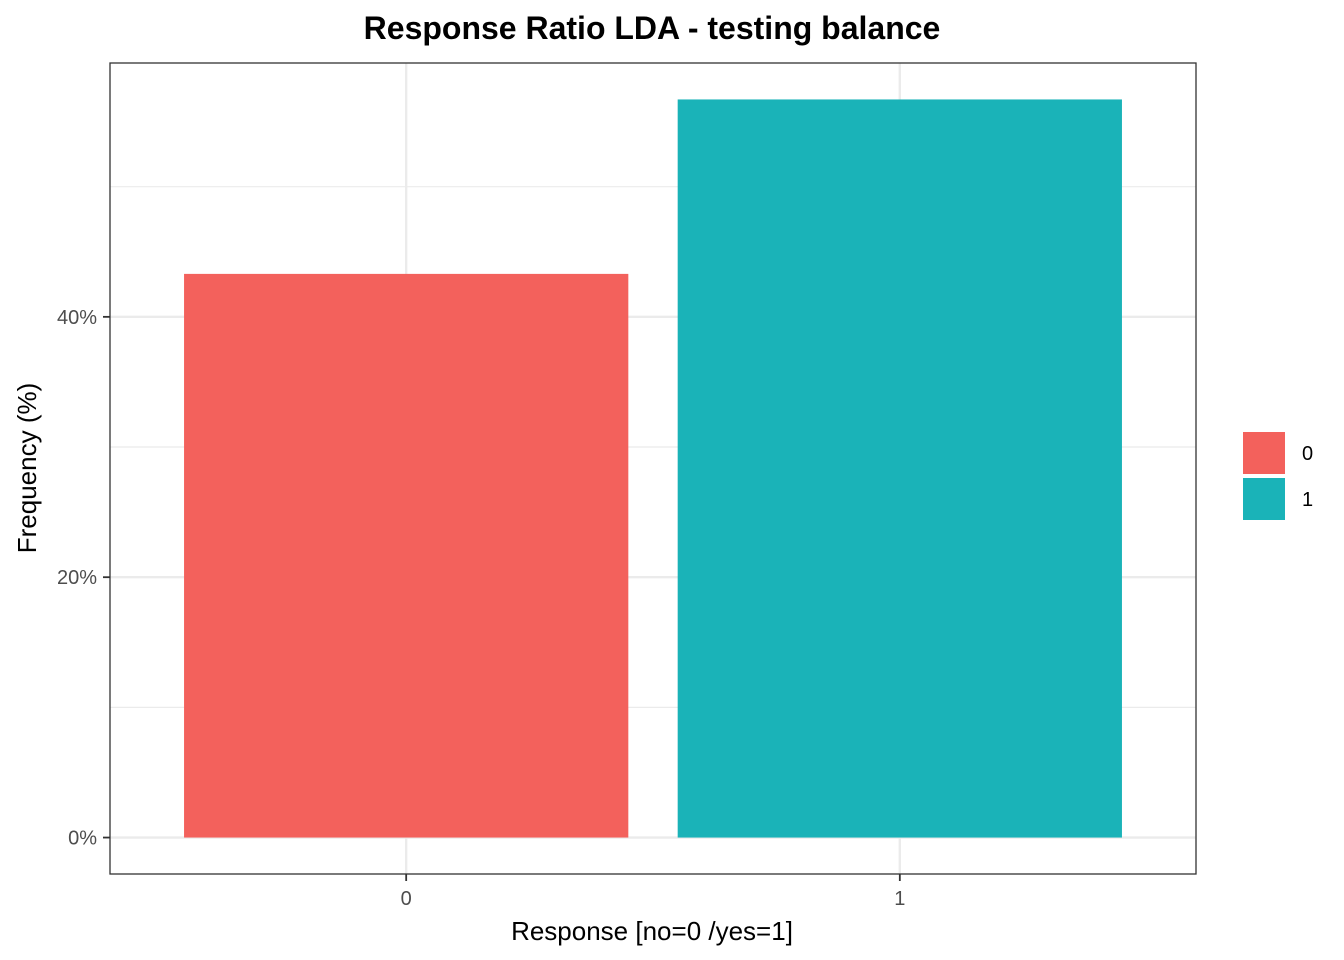  Describe the element at coordinates (77, 578) in the screenshot. I see `y-tick-label: 20%` at that location.